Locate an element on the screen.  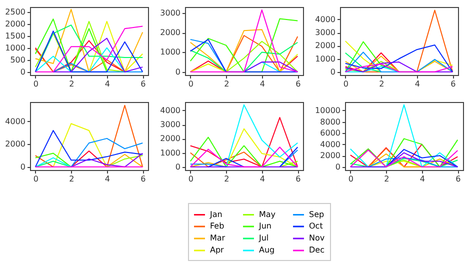
legend-label: Mar is located at coordinates (218, 238).